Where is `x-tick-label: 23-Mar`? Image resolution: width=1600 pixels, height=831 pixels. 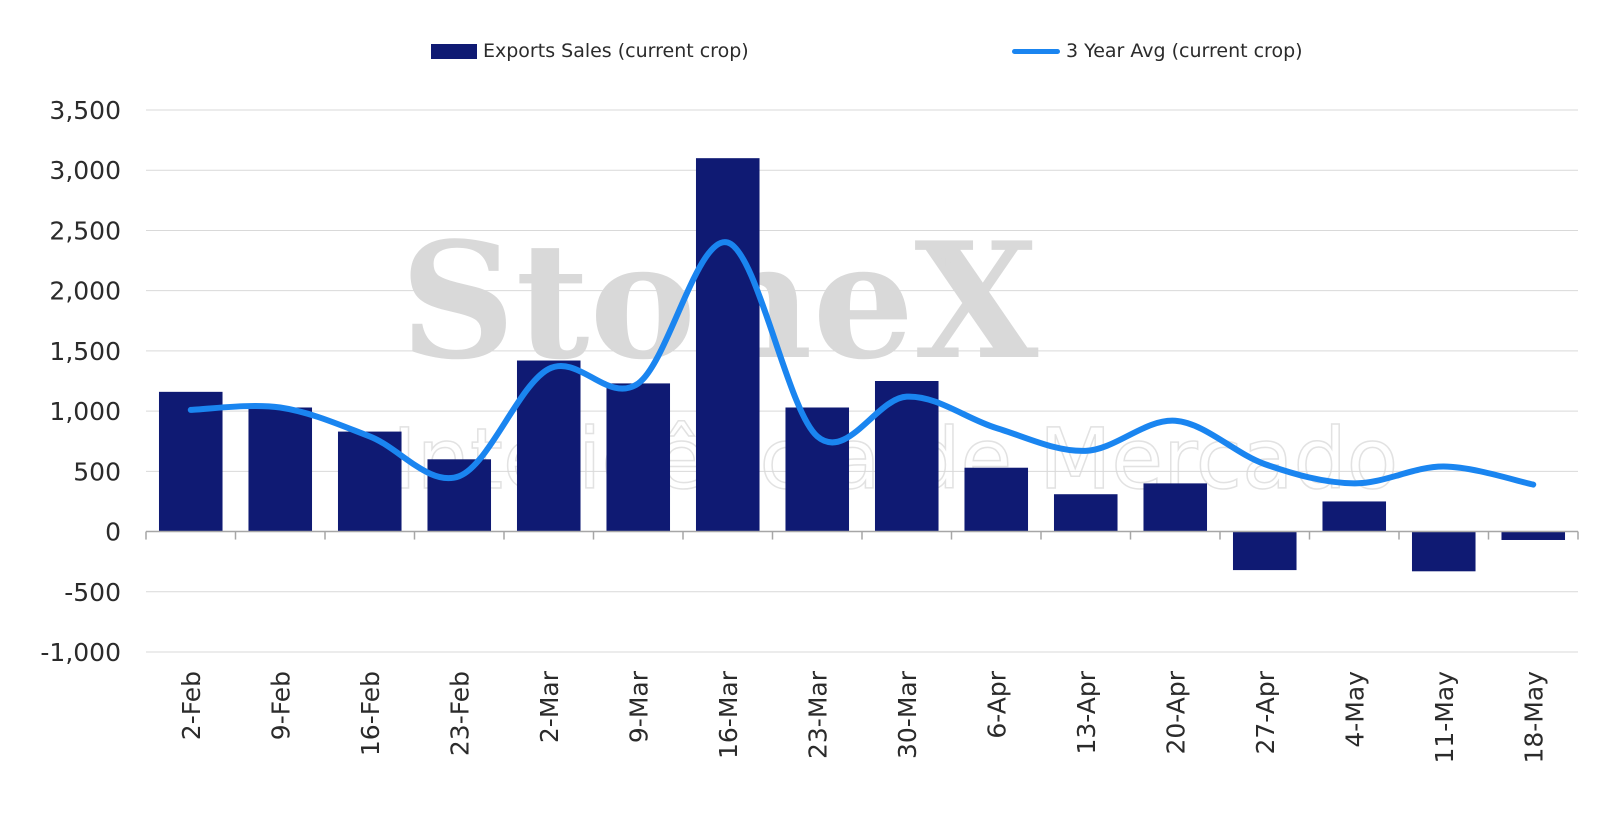 x-tick-label: 23-Mar is located at coordinates (817, 714).